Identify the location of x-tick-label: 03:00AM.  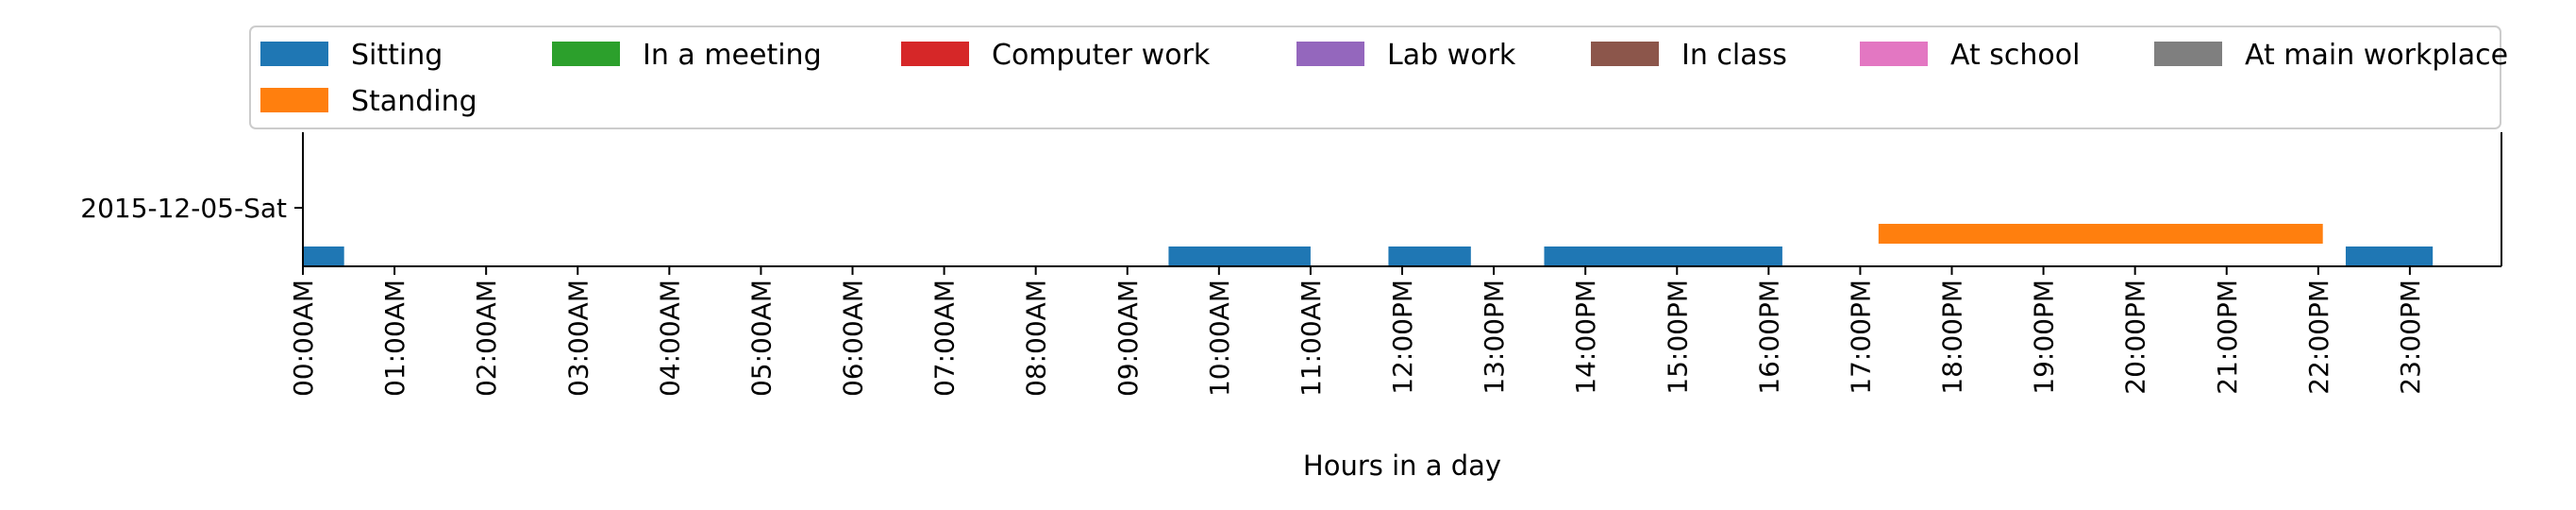
(578, 338).